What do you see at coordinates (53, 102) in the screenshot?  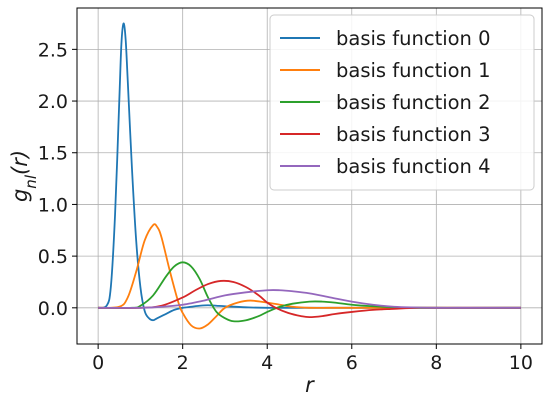 I see `y-tick-label: 2.0` at bounding box center [53, 102].